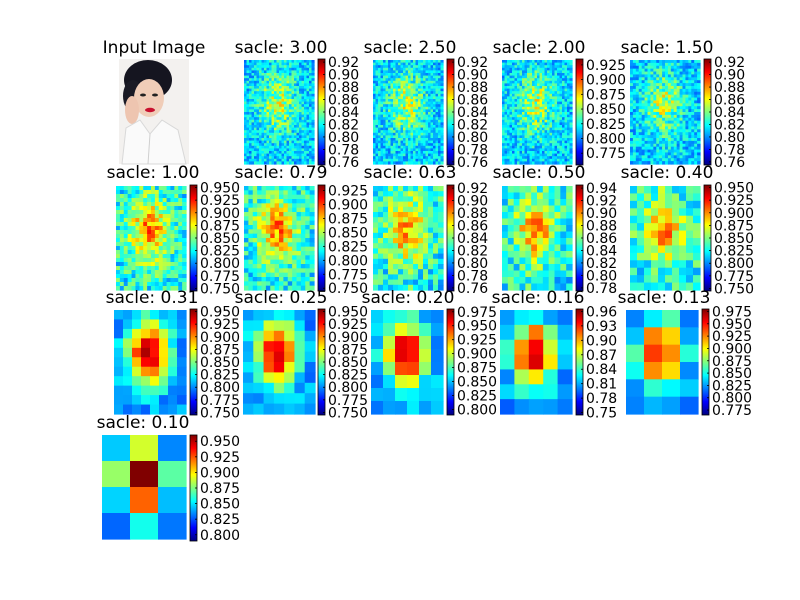  I want to click on colorbar-tick-label: 0.750, so click(220, 289).